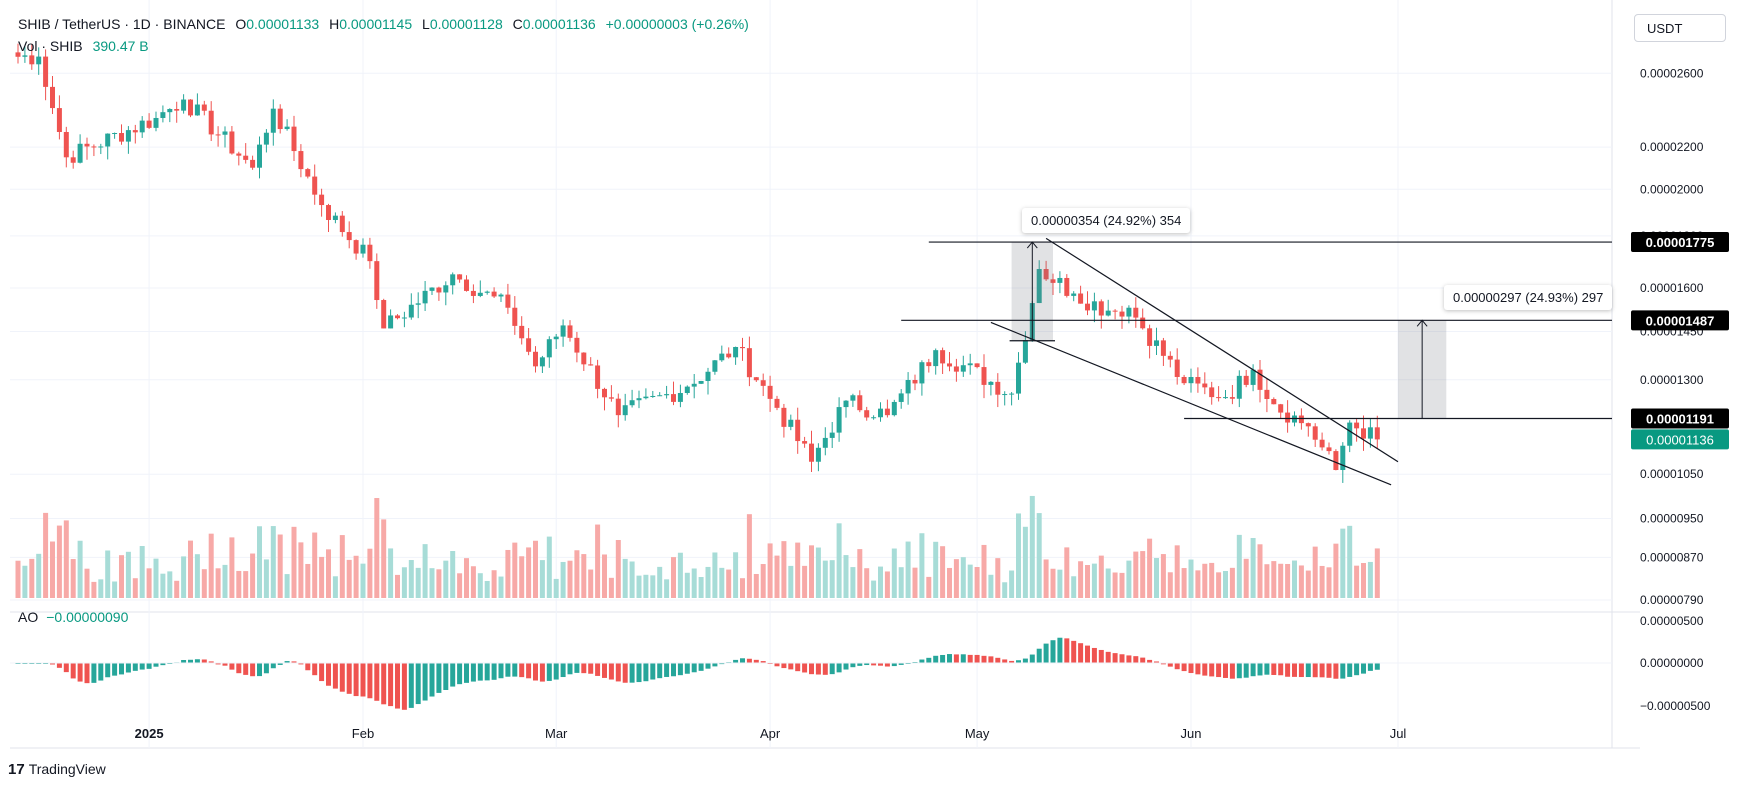  What do you see at coordinates (1680, 242) in the screenshot?
I see `price-label-box` at bounding box center [1680, 242].